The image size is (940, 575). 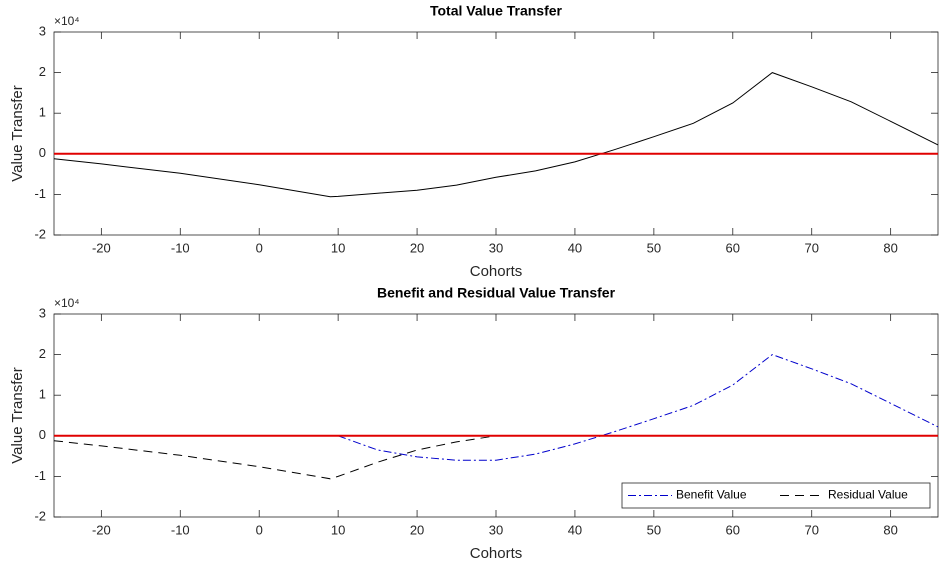 I want to click on legend-box, so click(x=776, y=495).